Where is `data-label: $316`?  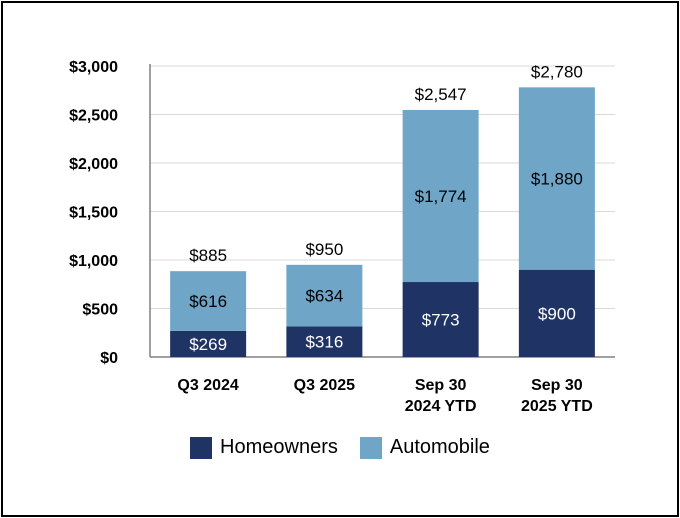 data-label: $316 is located at coordinates (324, 342).